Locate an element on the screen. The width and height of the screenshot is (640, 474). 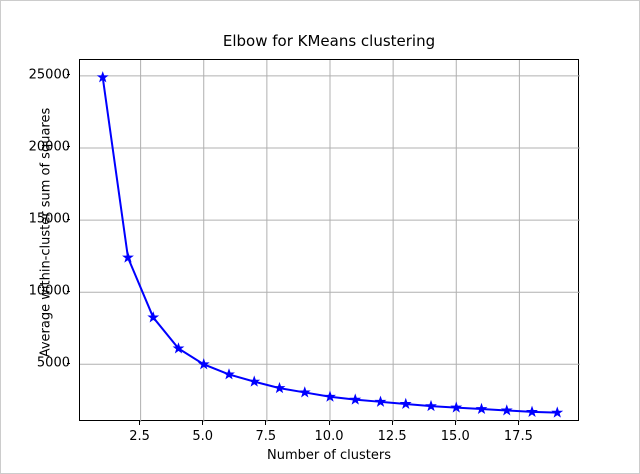
x-axis-label: Number of clusters is located at coordinates (328, 455).